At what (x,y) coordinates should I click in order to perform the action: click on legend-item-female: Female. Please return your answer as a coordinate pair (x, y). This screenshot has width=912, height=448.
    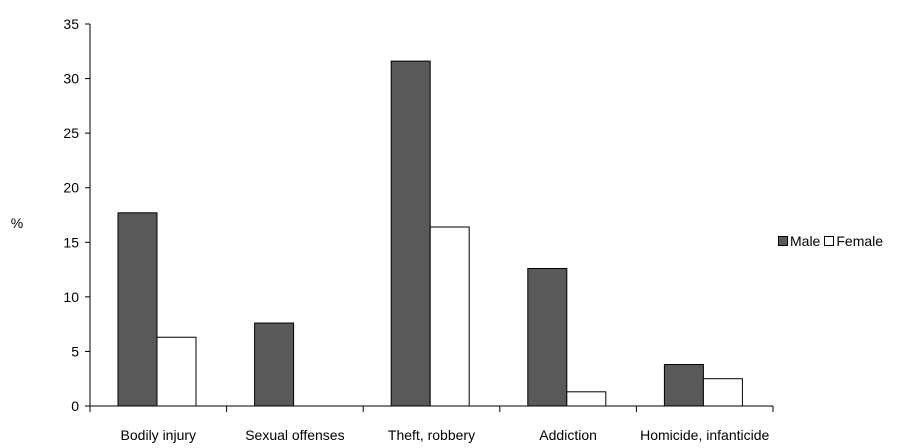
    Looking at the image, I should click on (853, 241).